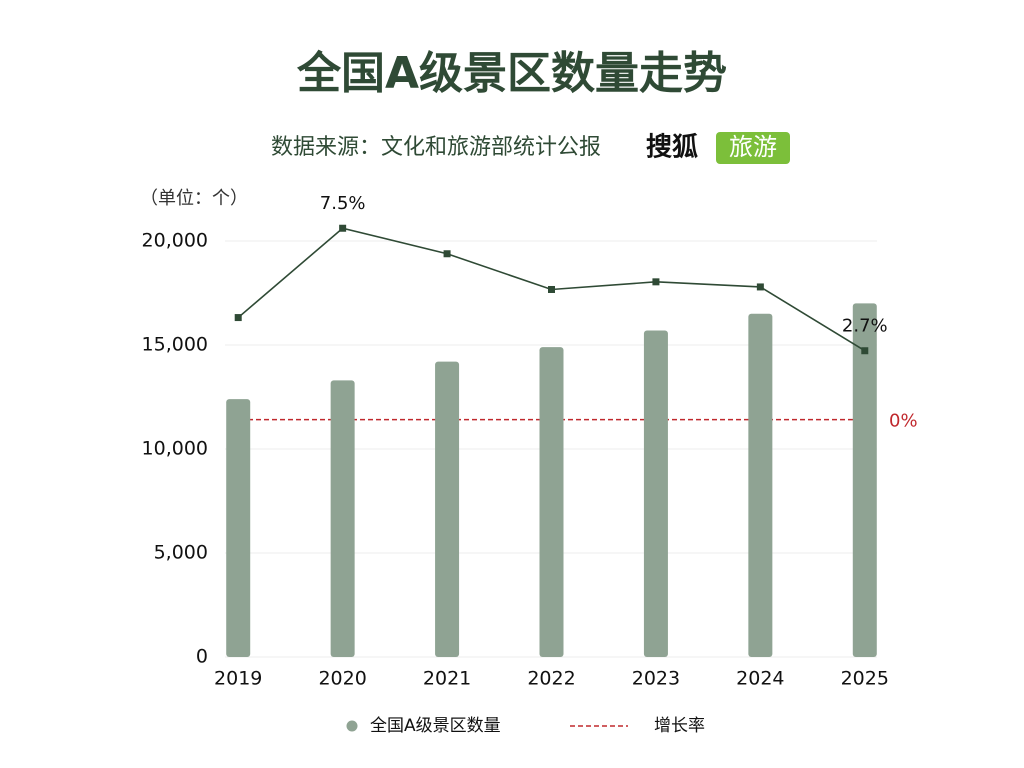 The image size is (1024, 768). I want to click on x-tick-label: 2021, so click(447, 679).